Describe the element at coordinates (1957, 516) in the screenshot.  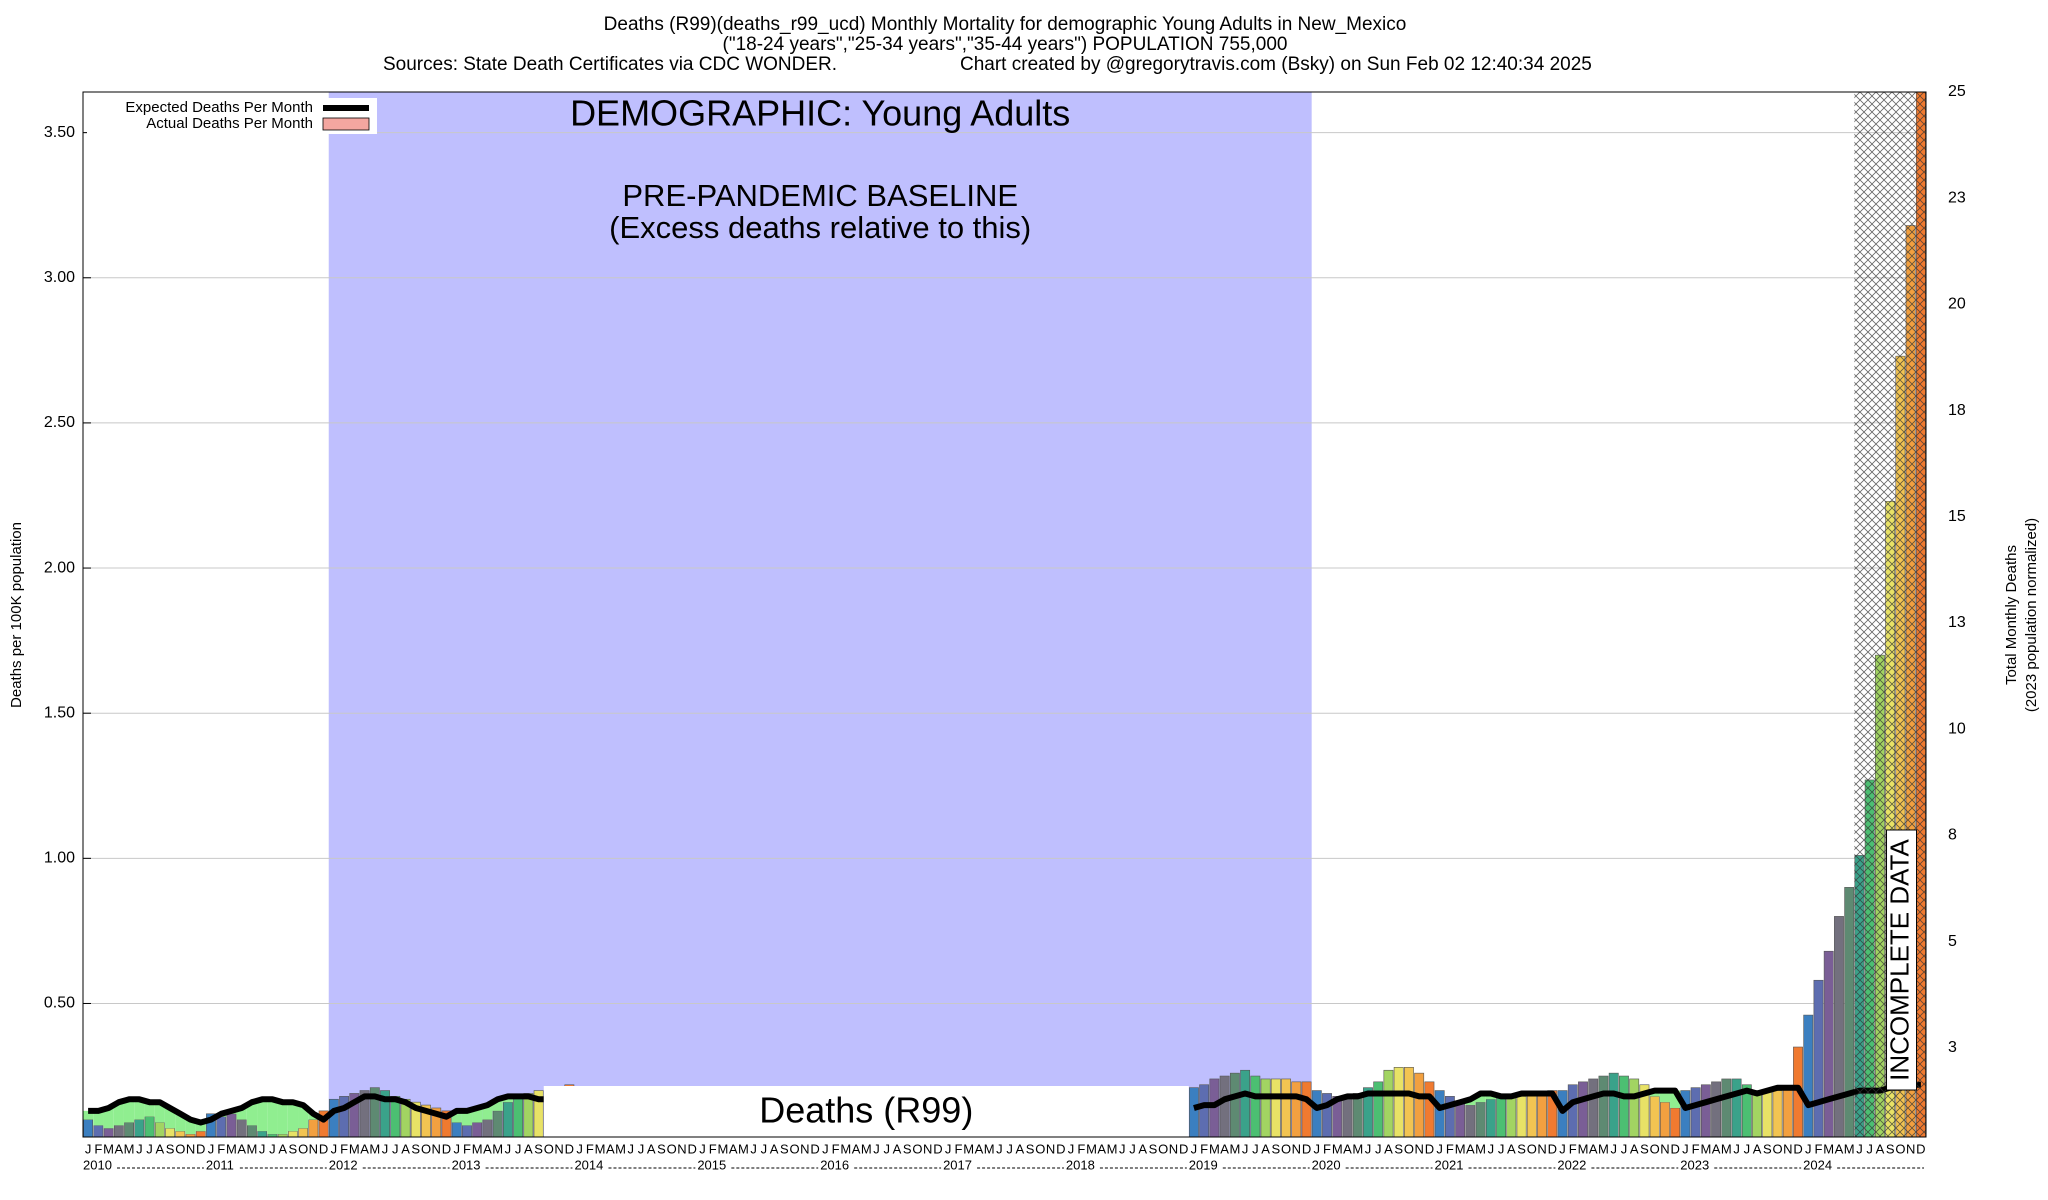
I see `y2-tick-label: 15` at that location.